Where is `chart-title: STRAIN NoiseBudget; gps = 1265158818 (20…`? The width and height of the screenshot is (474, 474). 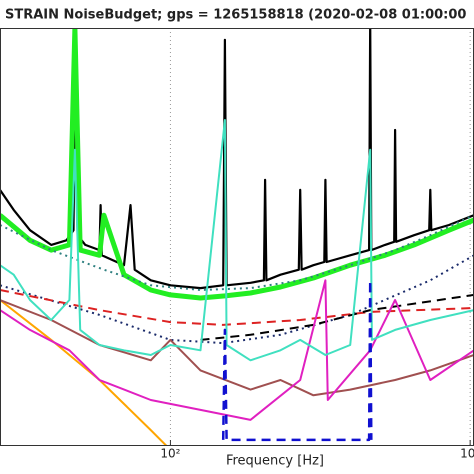 chart-title: STRAIN NoiseBudget; gps = 1265158818 (20… is located at coordinates (235, 15).